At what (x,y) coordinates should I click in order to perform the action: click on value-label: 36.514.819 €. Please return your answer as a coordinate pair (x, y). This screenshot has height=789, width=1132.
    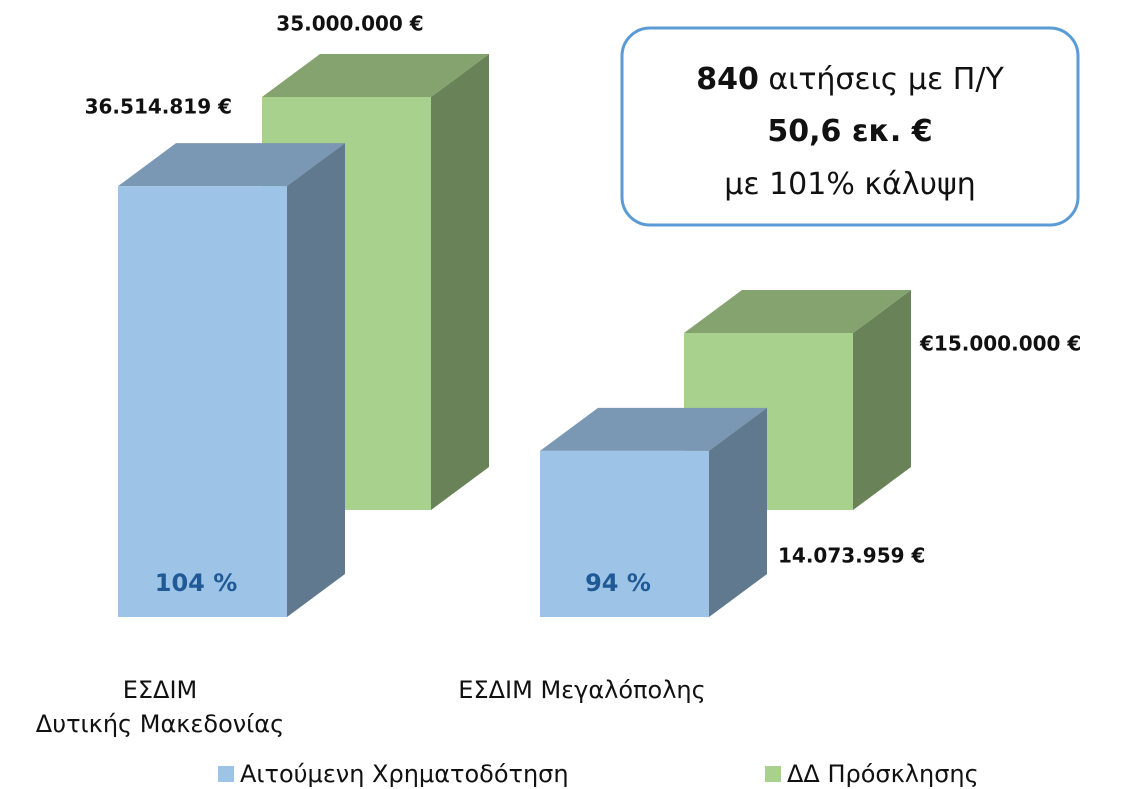
    Looking at the image, I should click on (158, 107).